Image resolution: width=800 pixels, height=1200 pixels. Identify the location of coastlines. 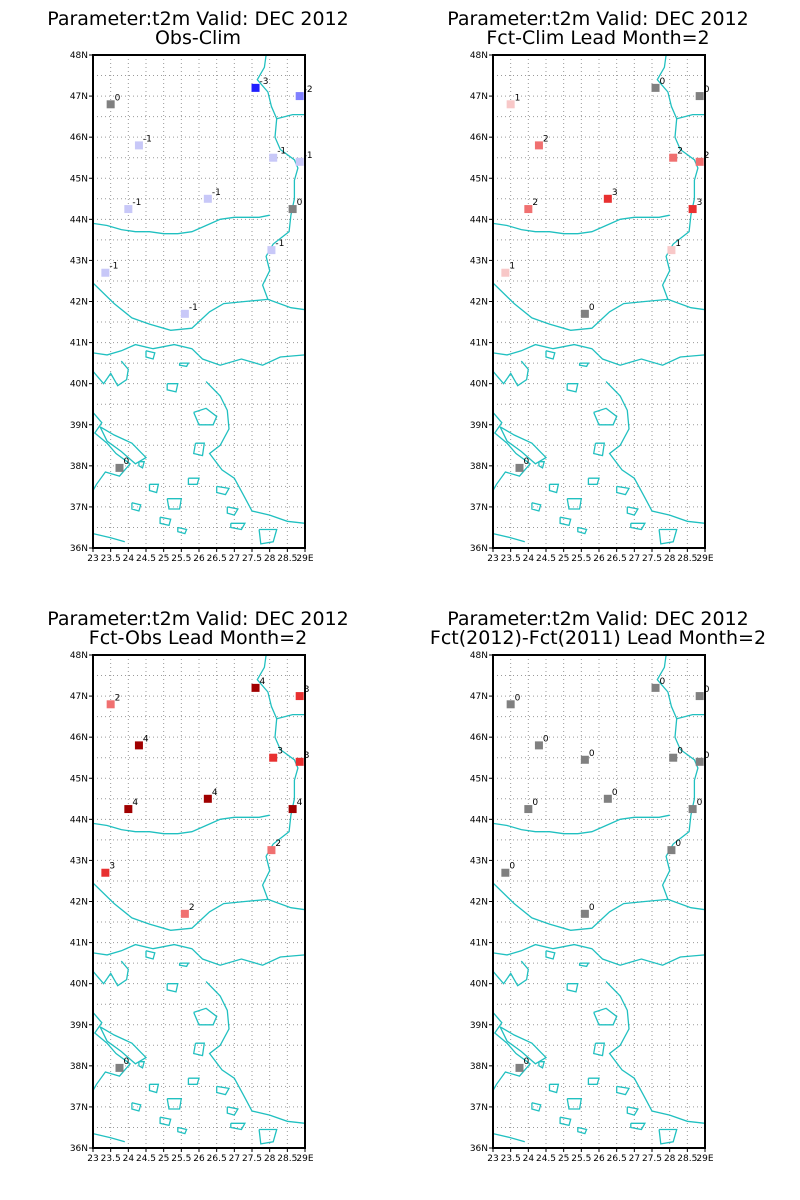
(199, 300).